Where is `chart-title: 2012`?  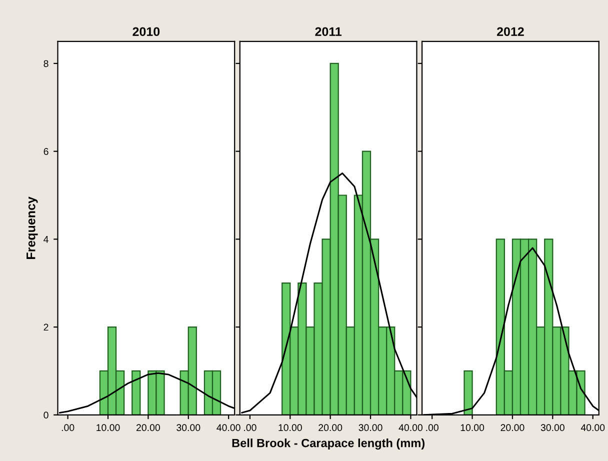 chart-title: 2012 is located at coordinates (510, 31).